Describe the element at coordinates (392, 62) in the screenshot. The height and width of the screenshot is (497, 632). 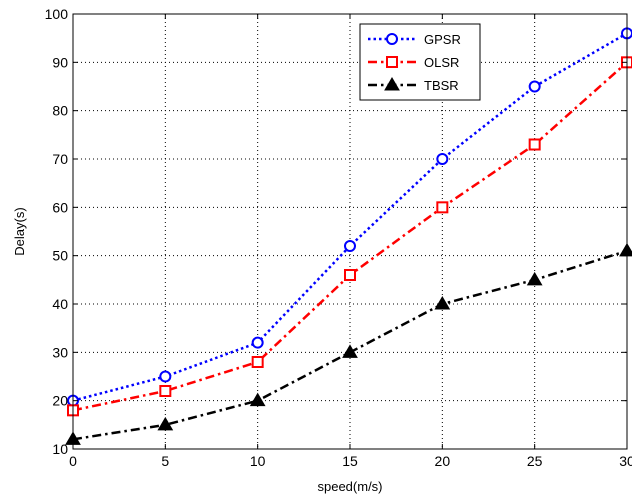
I see `legend-marker-olsr` at that location.